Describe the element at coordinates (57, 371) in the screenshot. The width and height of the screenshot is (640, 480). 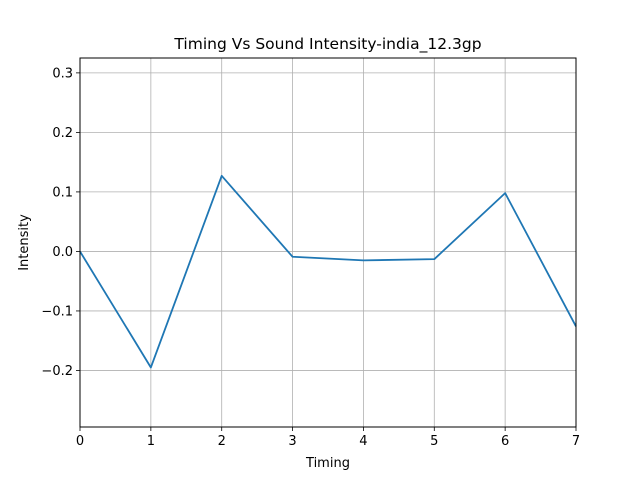
I see `y-tick-label: −0.2` at that location.